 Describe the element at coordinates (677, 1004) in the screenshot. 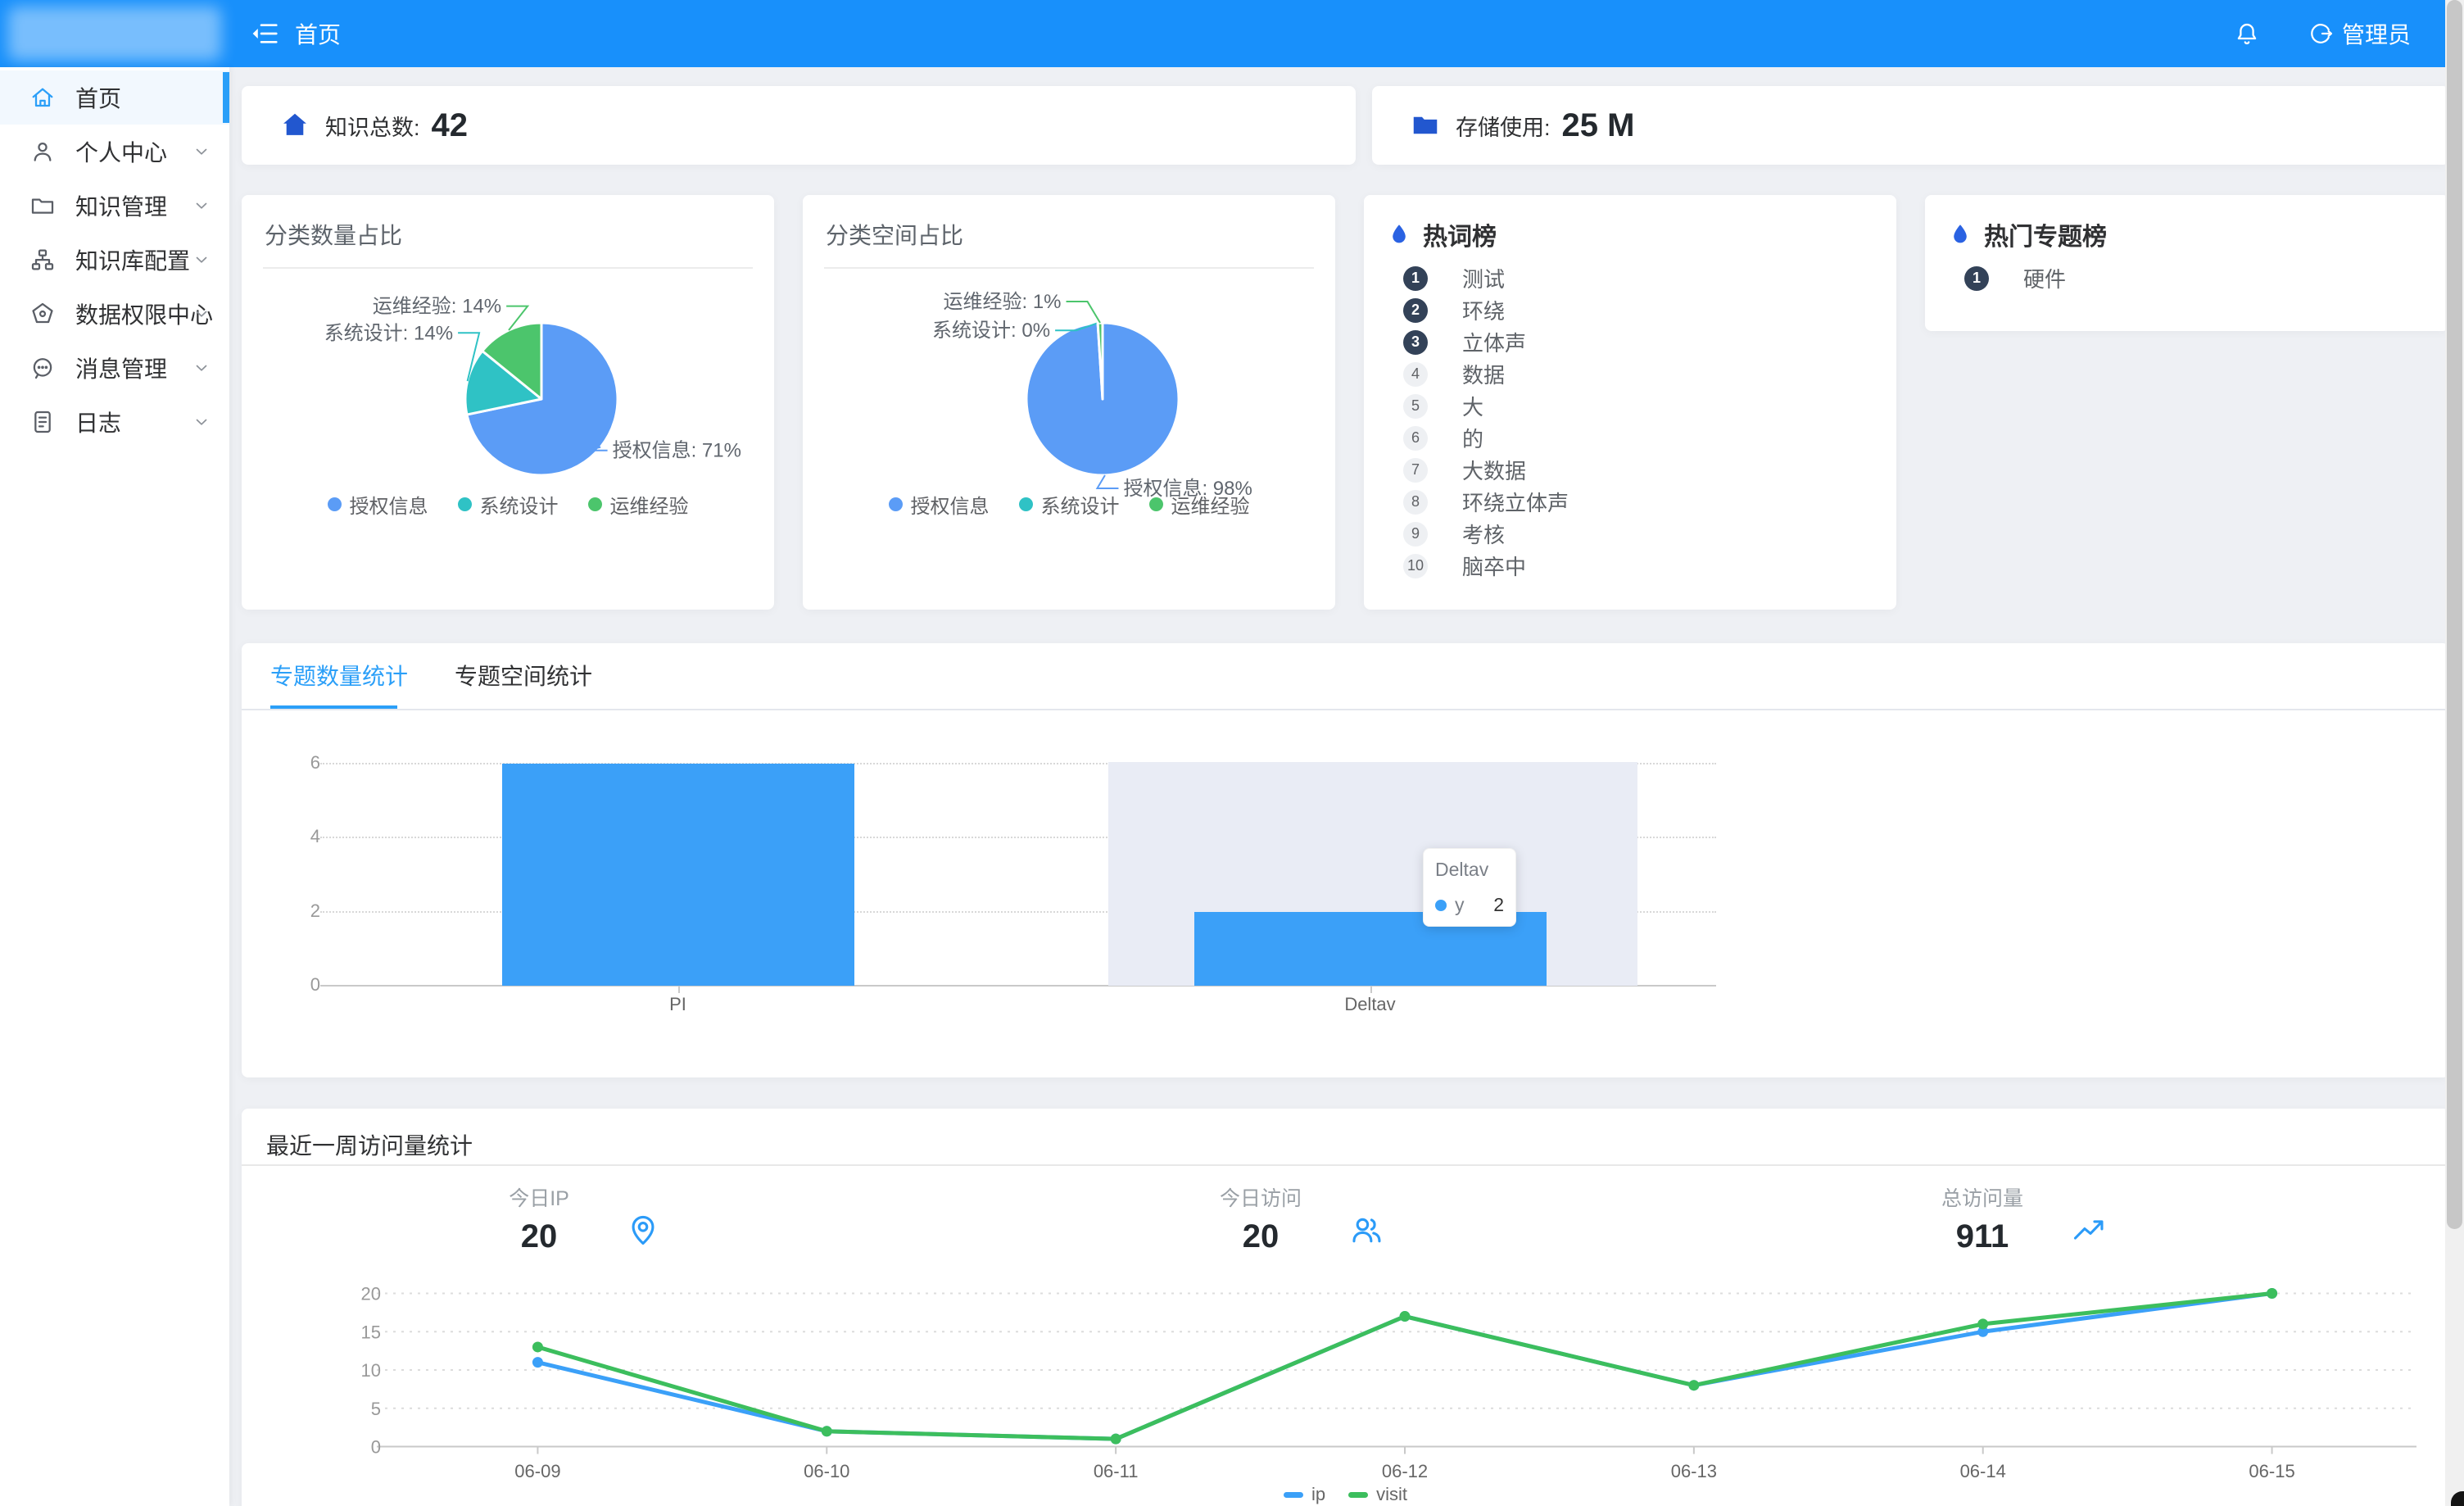

I see `x-axis-label: PI` at that location.